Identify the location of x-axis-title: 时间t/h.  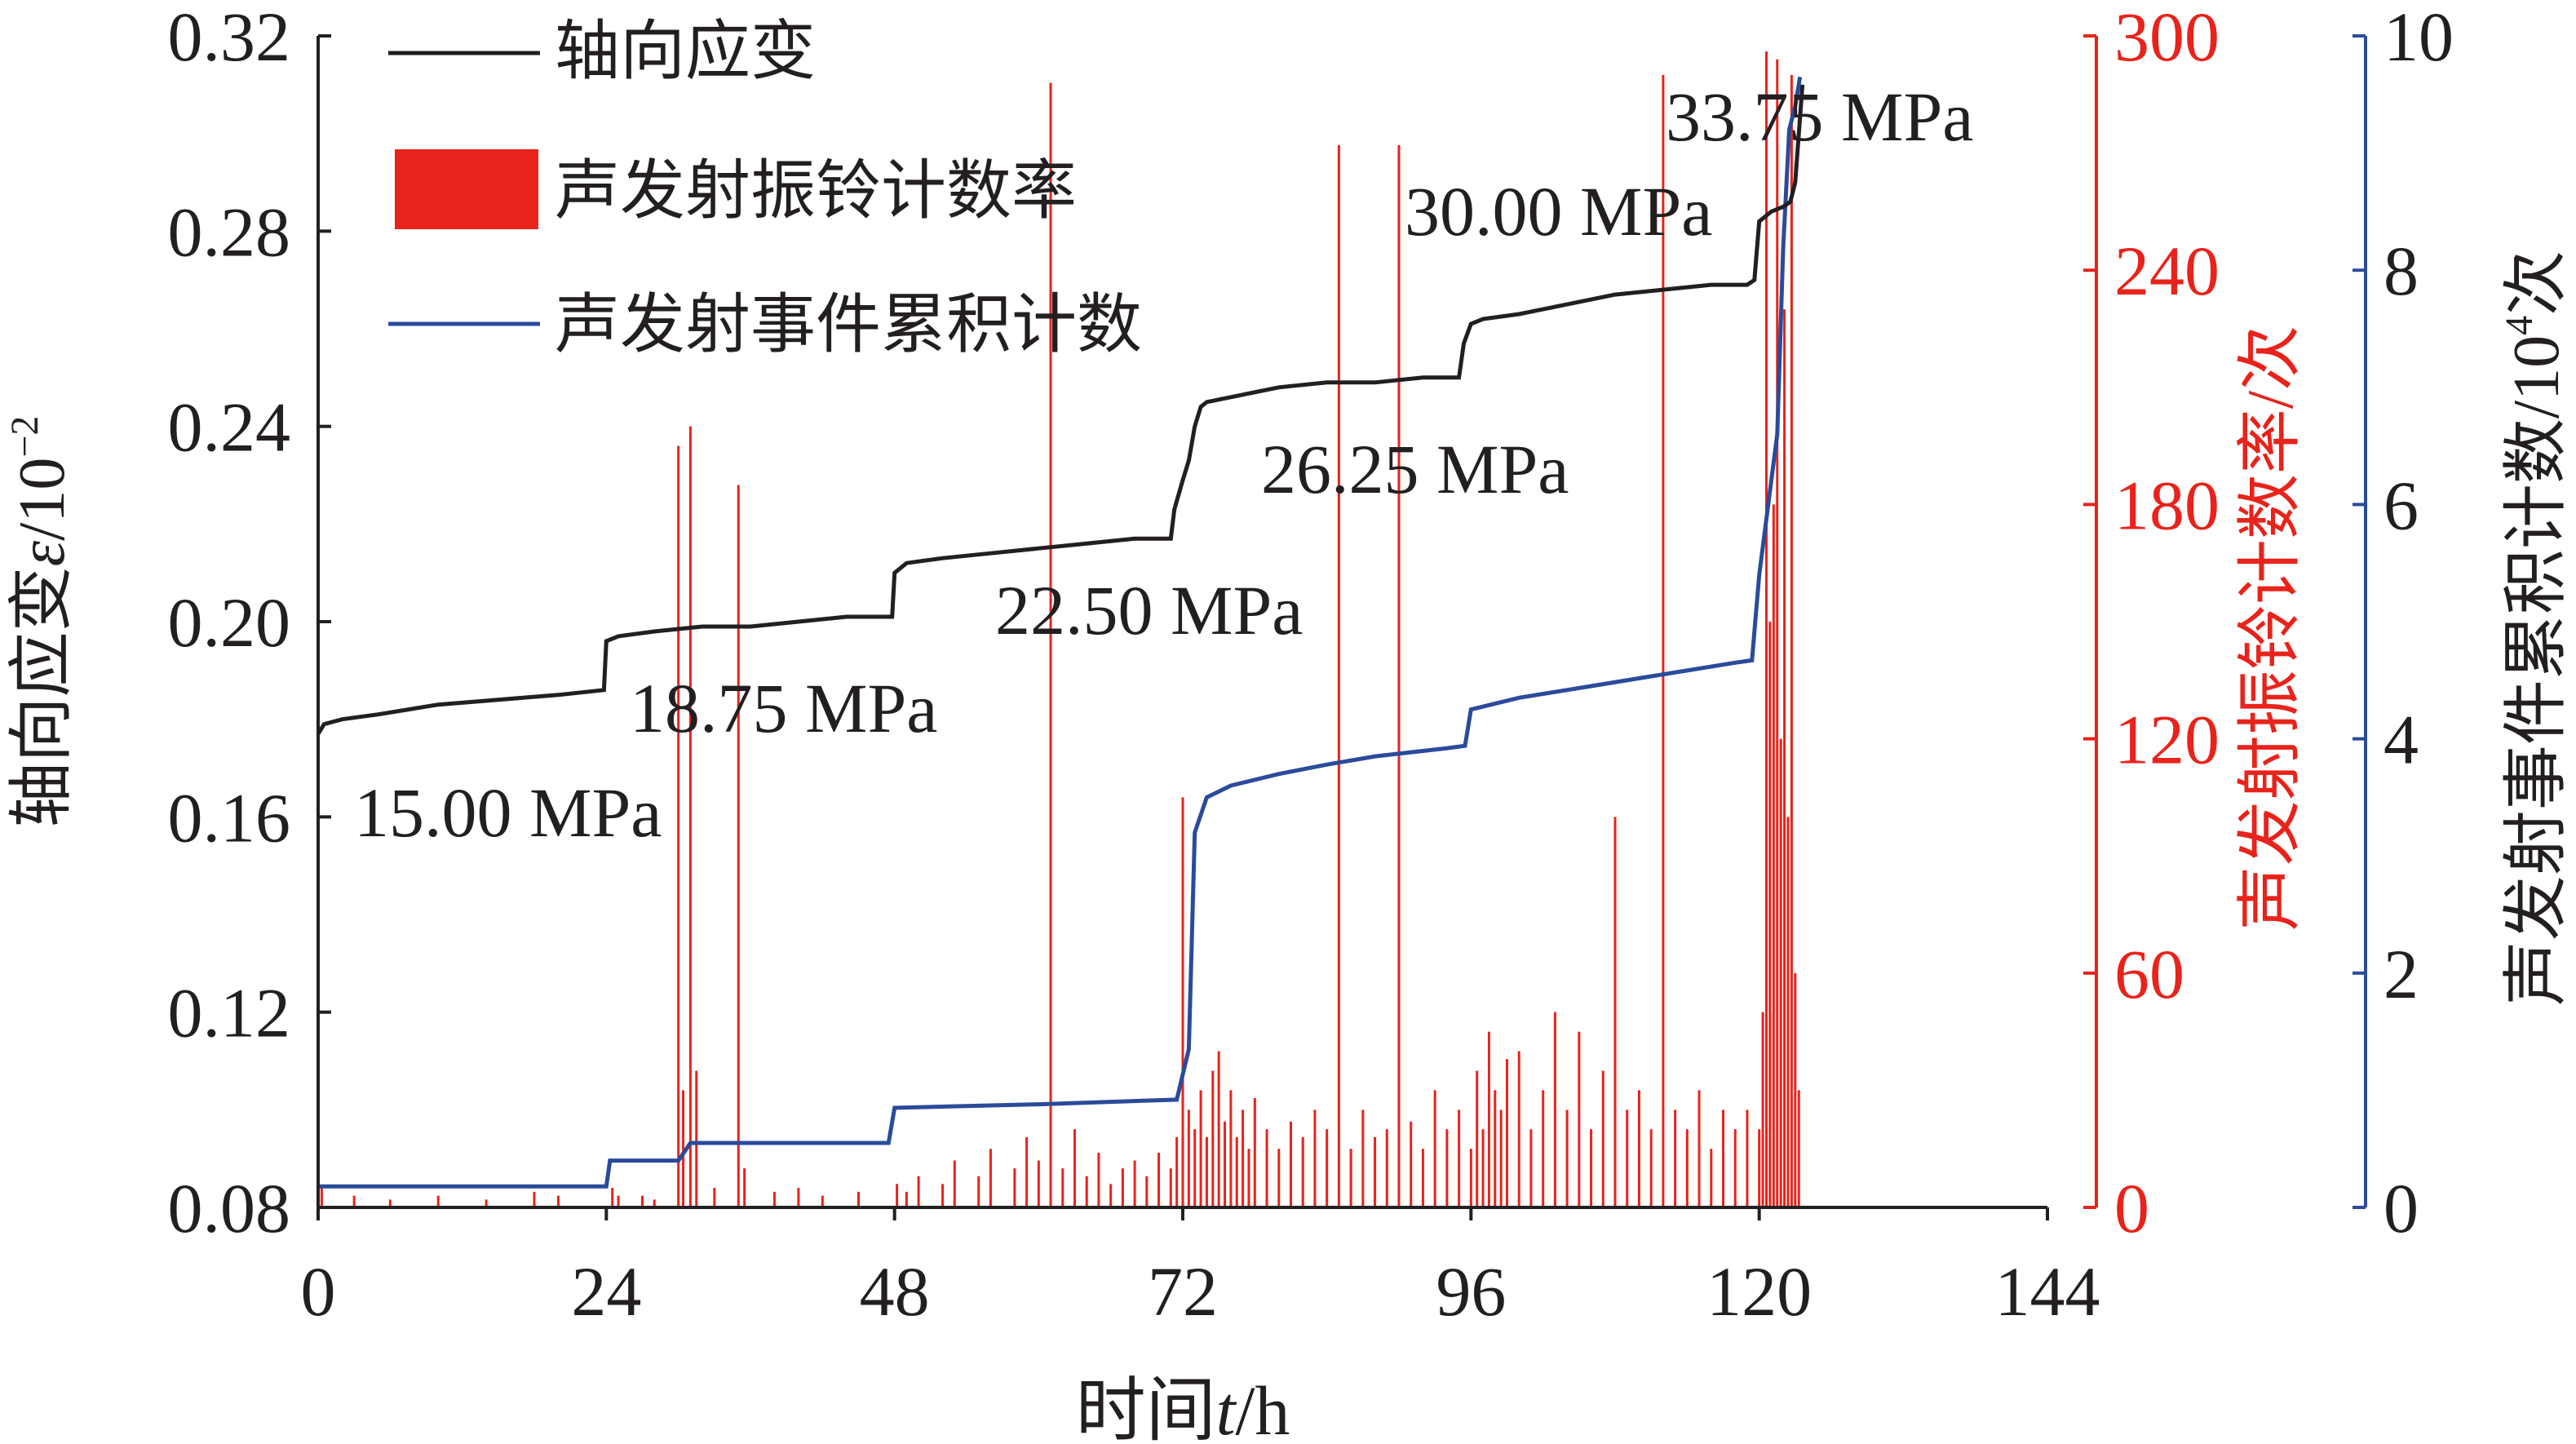
(1183, 1407).